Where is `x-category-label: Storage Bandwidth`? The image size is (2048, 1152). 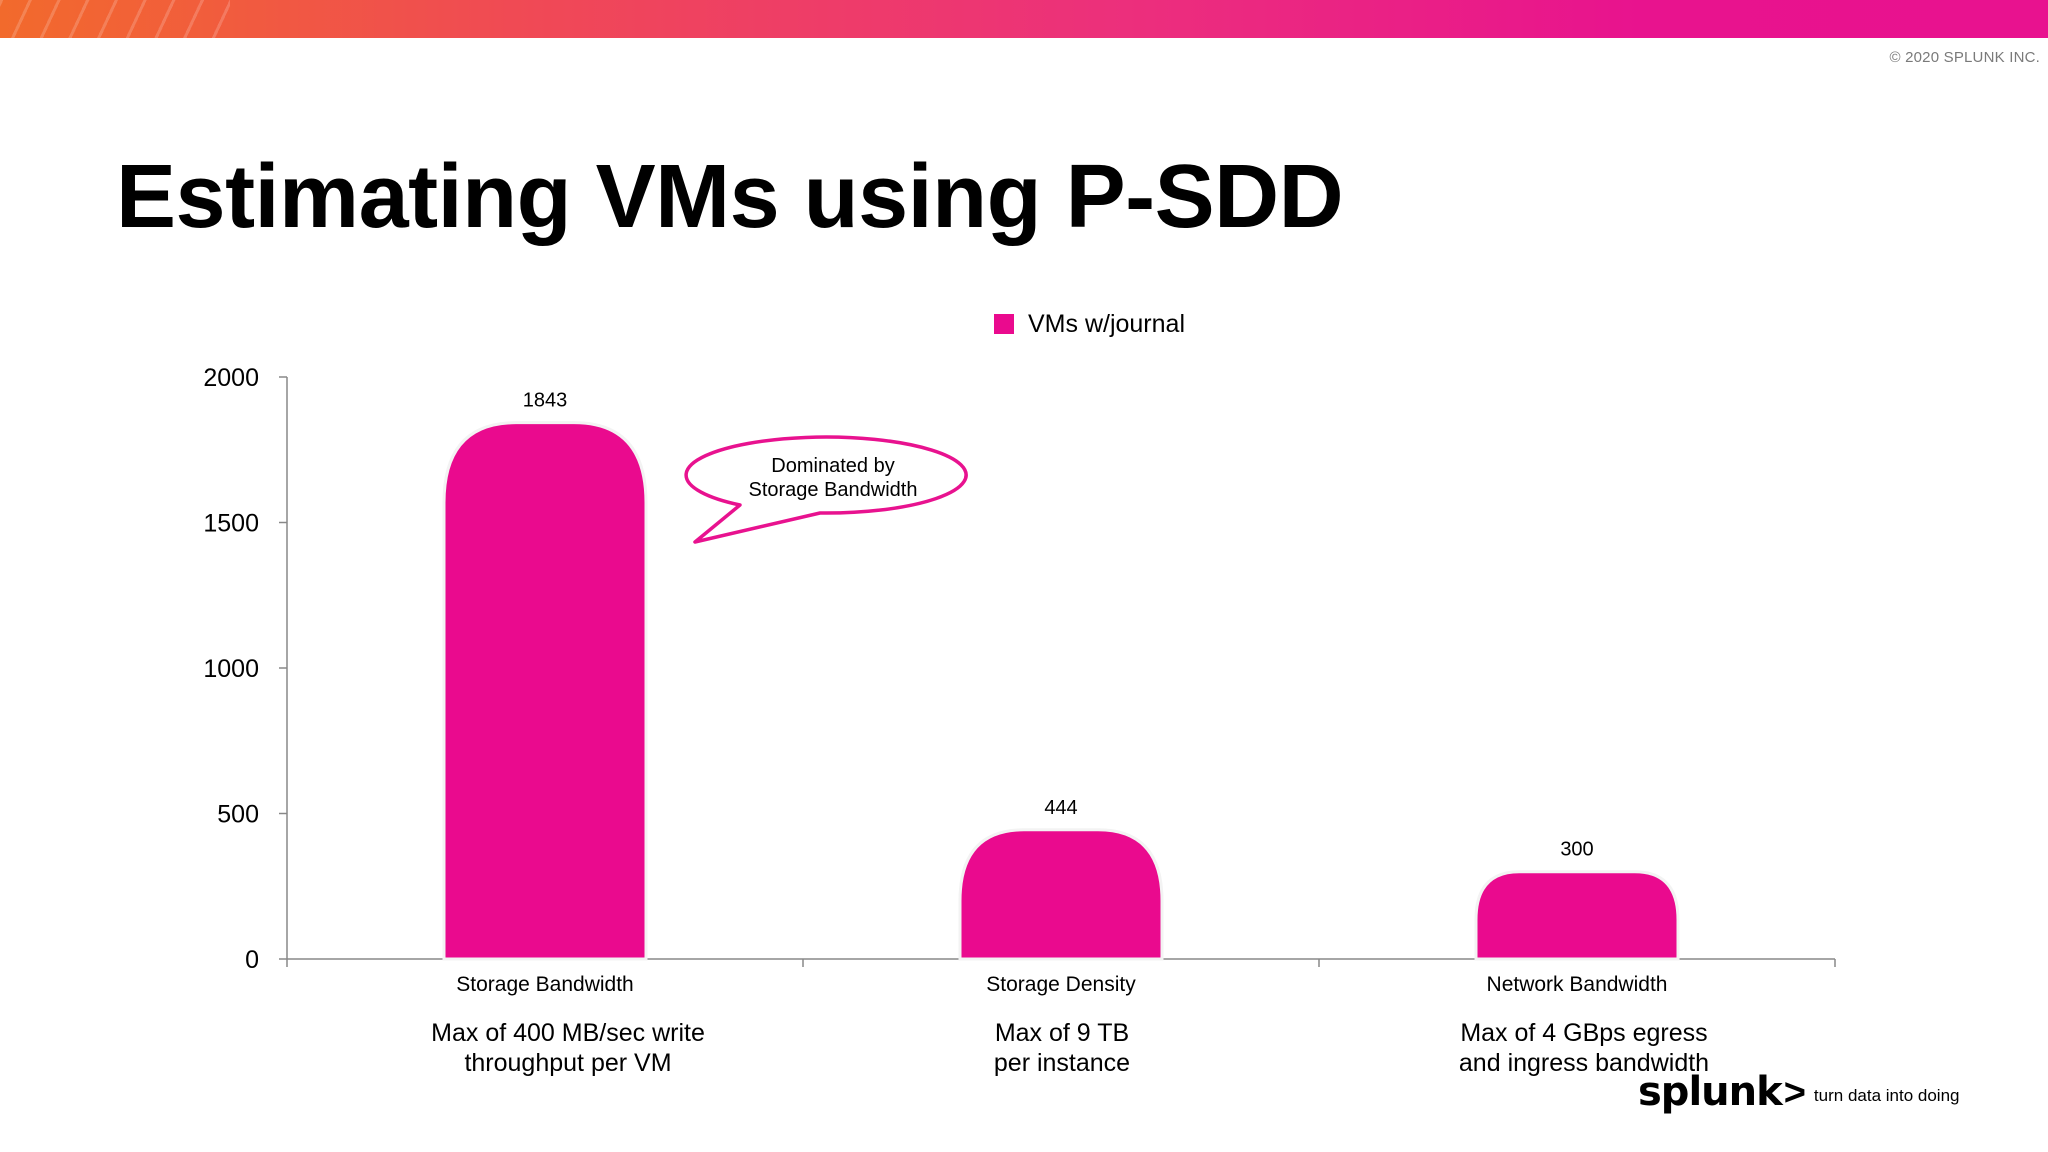
x-category-label: Storage Bandwidth is located at coordinates (544, 984).